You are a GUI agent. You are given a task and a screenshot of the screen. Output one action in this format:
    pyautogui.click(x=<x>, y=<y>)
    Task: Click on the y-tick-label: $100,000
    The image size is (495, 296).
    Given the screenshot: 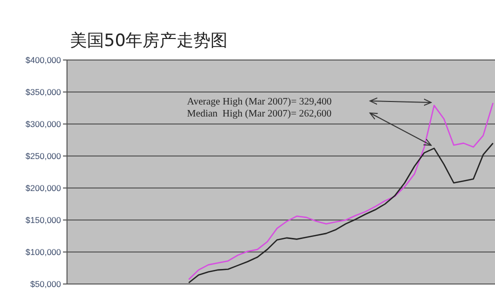 What is the action you would take?
    pyautogui.click(x=44, y=251)
    